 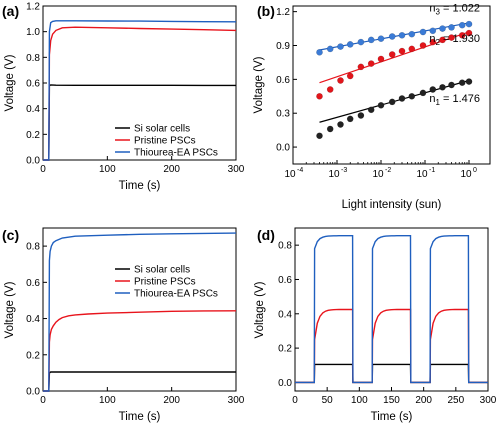 What do you see at coordinates (33, 319) in the screenshot?
I see `panel-c-ytick-label: 0.4` at bounding box center [33, 319].